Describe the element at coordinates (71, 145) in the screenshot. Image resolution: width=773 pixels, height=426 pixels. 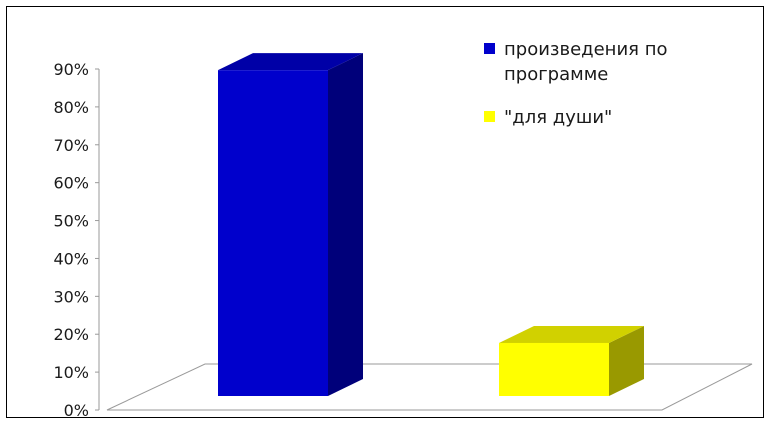
I see `y-tick-label: 70%` at that location.